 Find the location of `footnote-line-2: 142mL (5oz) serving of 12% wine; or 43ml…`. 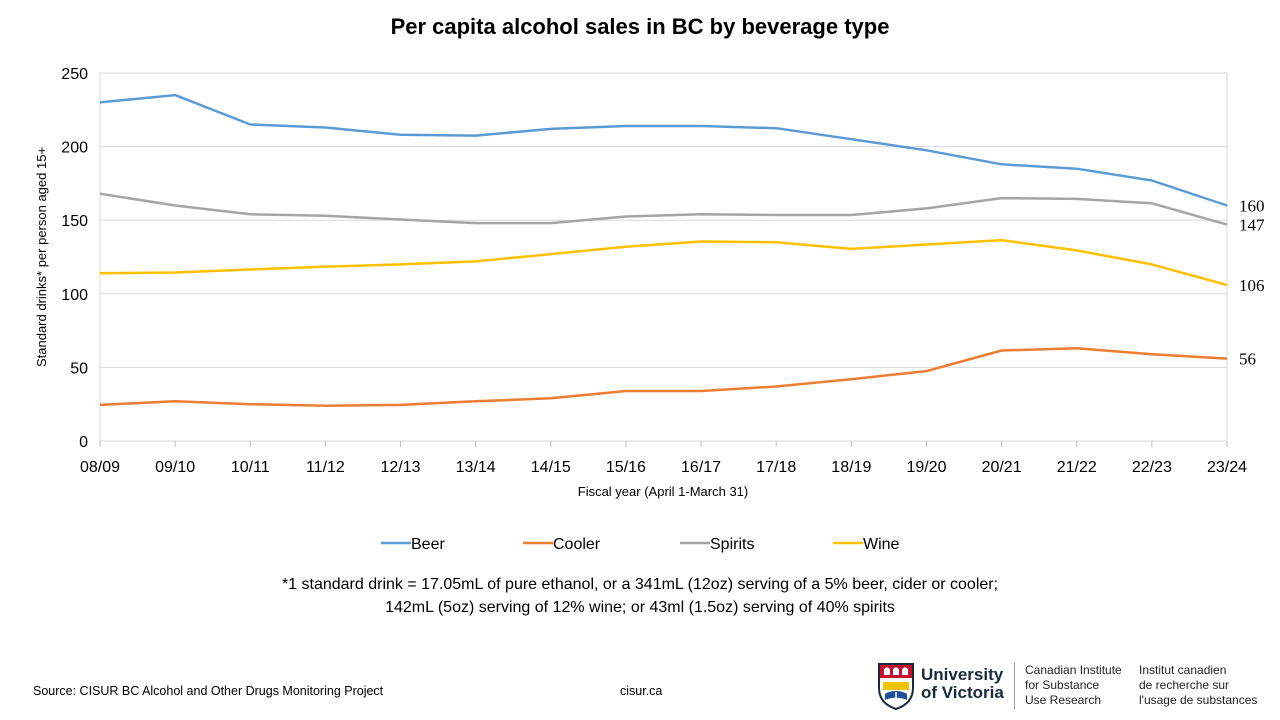

footnote-line-2: 142mL (5oz) serving of 12% wine; or 43ml… is located at coordinates (640, 607).